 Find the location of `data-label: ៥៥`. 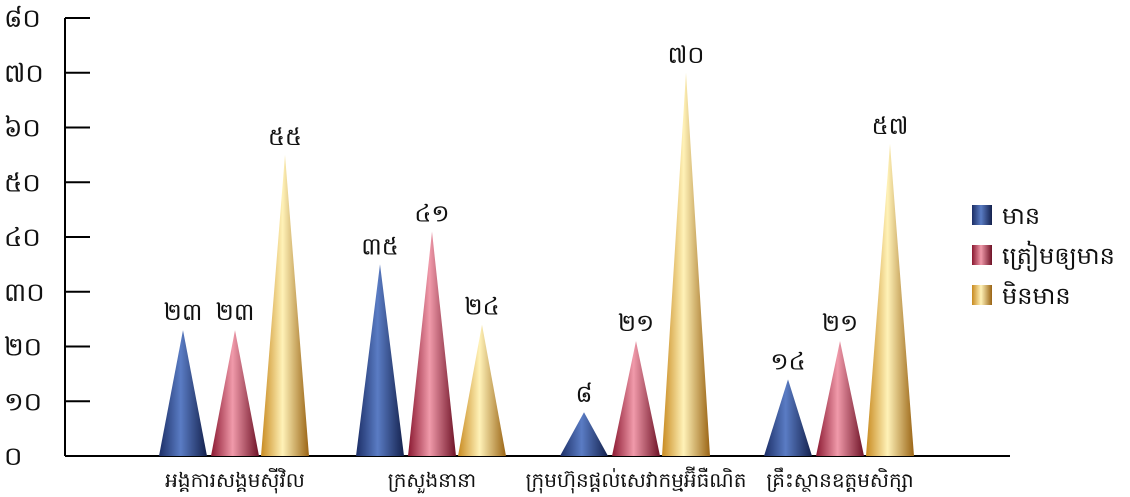

data-label: ៥៥ is located at coordinates (285, 137).